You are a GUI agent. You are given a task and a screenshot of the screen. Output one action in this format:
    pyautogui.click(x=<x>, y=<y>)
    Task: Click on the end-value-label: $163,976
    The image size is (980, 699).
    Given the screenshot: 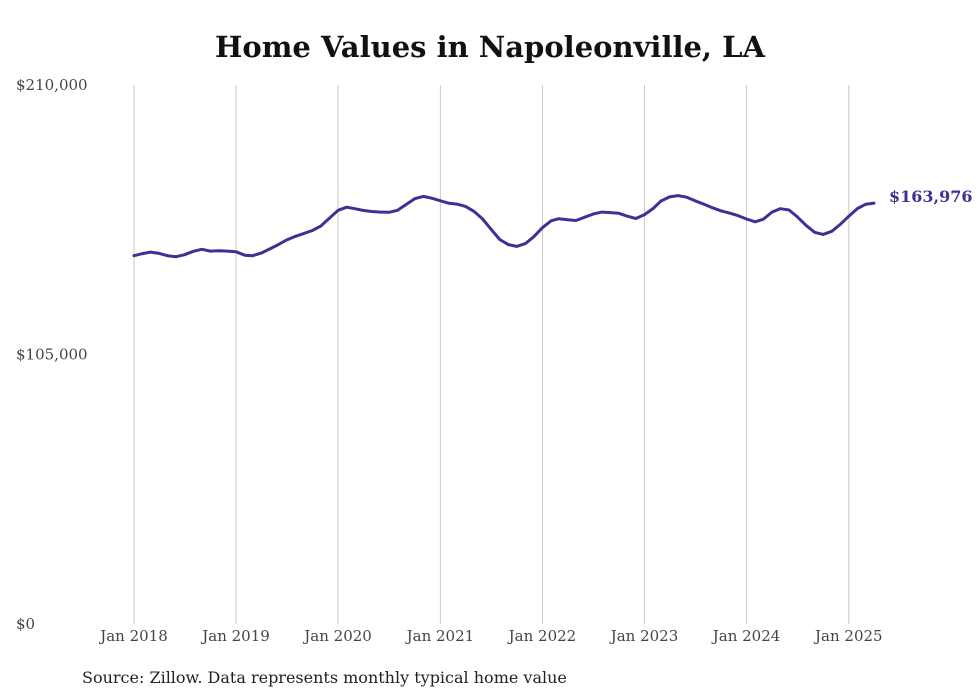 What is the action you would take?
    pyautogui.click(x=931, y=196)
    